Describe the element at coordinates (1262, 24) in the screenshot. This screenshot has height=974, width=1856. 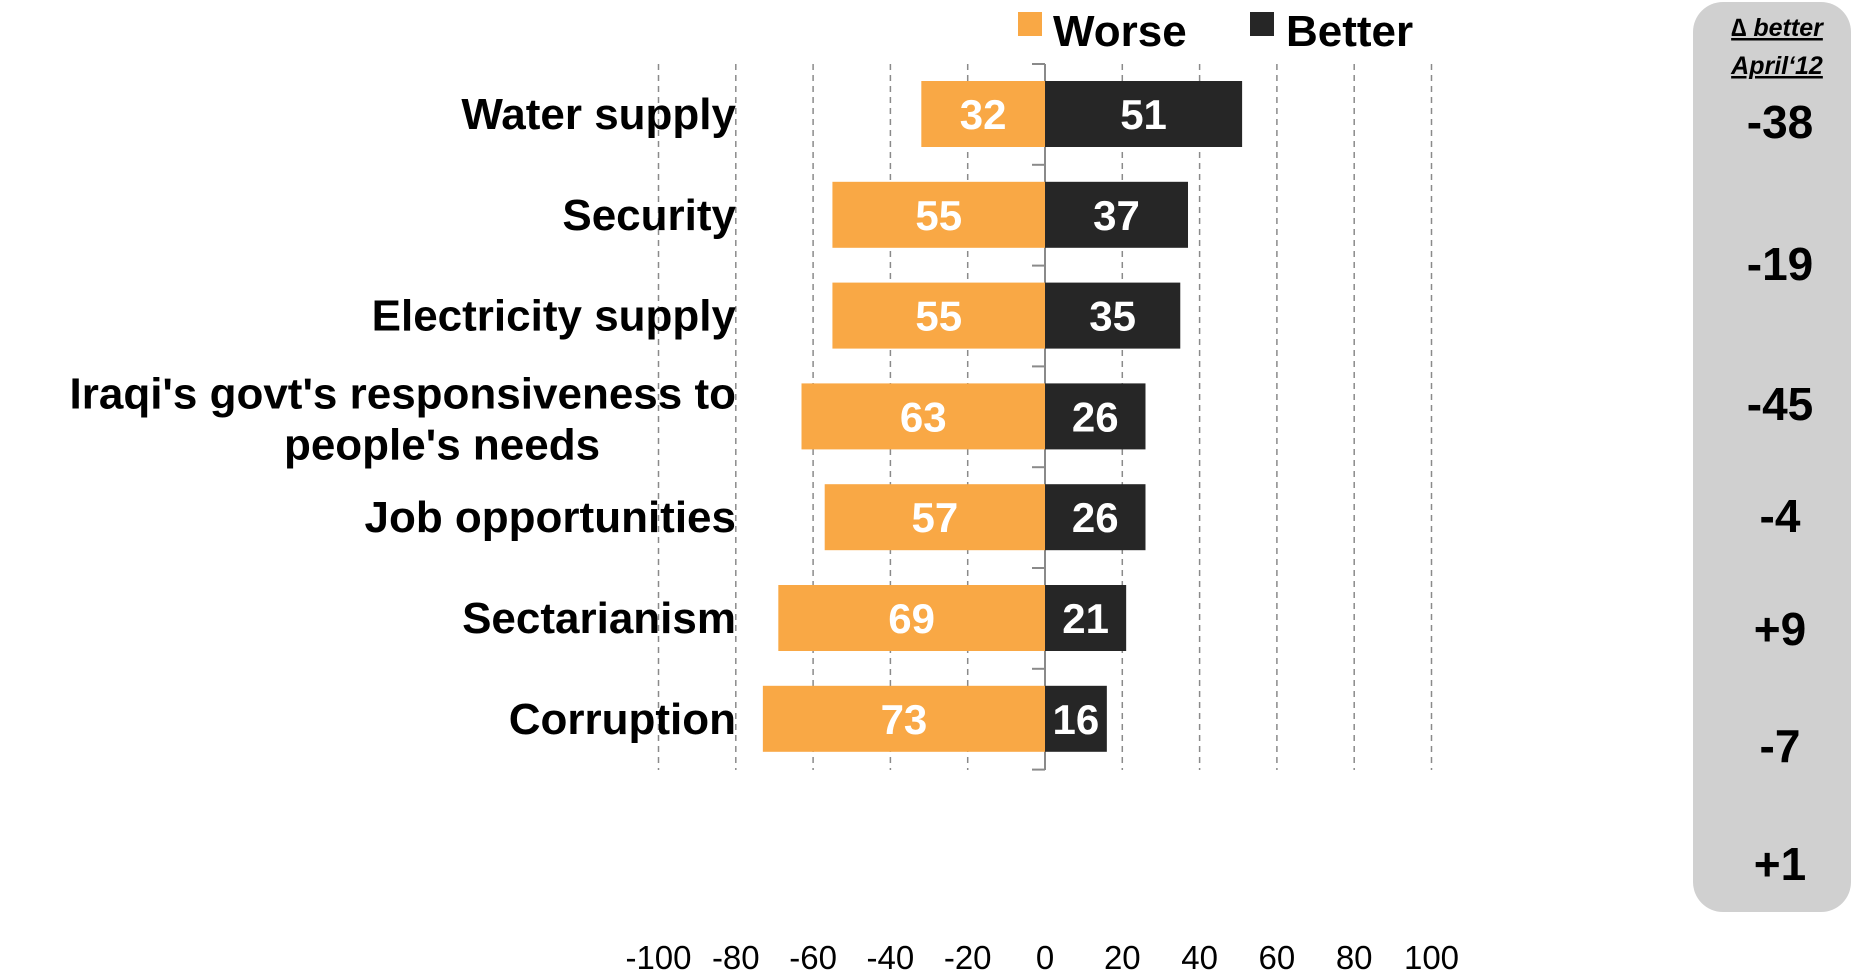
I see `legend-swatch-better` at that location.